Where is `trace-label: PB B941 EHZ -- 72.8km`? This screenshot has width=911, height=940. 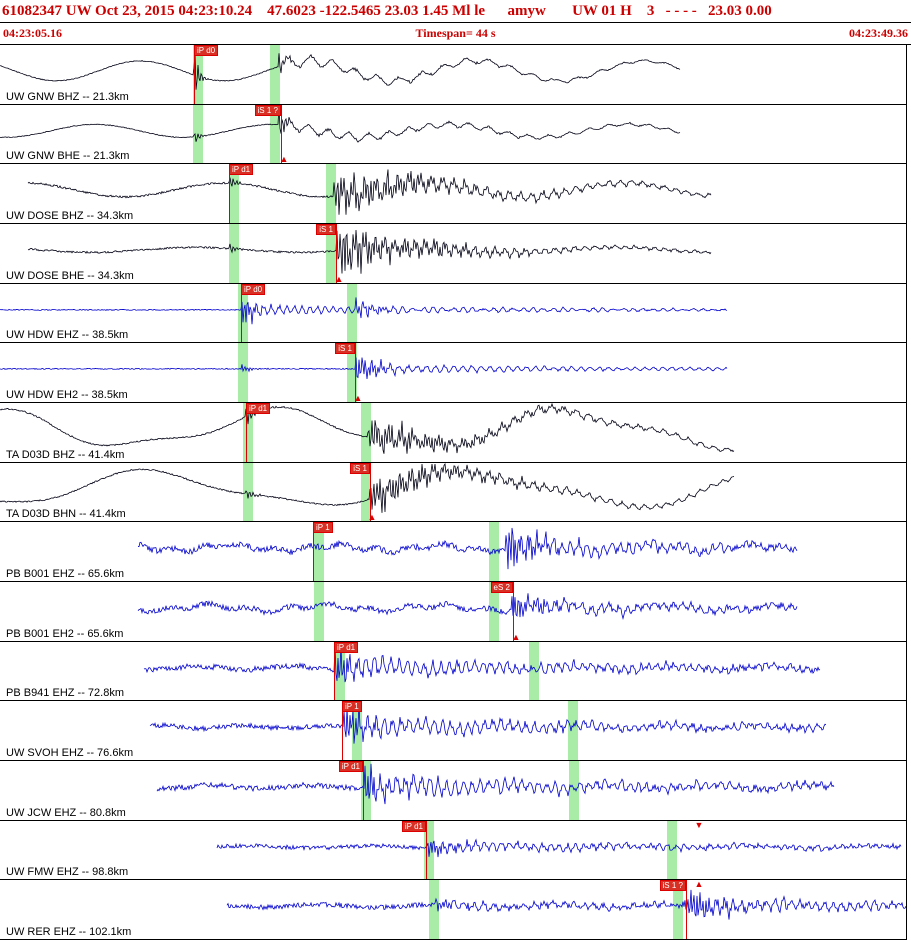
trace-label: PB B941 EHZ -- 72.8km is located at coordinates (65, 693).